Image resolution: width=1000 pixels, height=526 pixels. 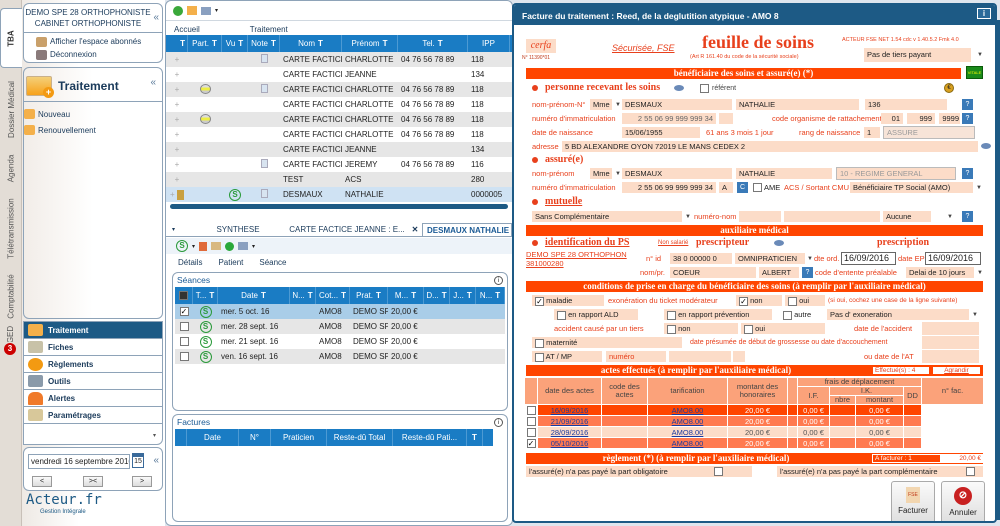 I want to click on ald-checkbox, so click(x=561, y=315).